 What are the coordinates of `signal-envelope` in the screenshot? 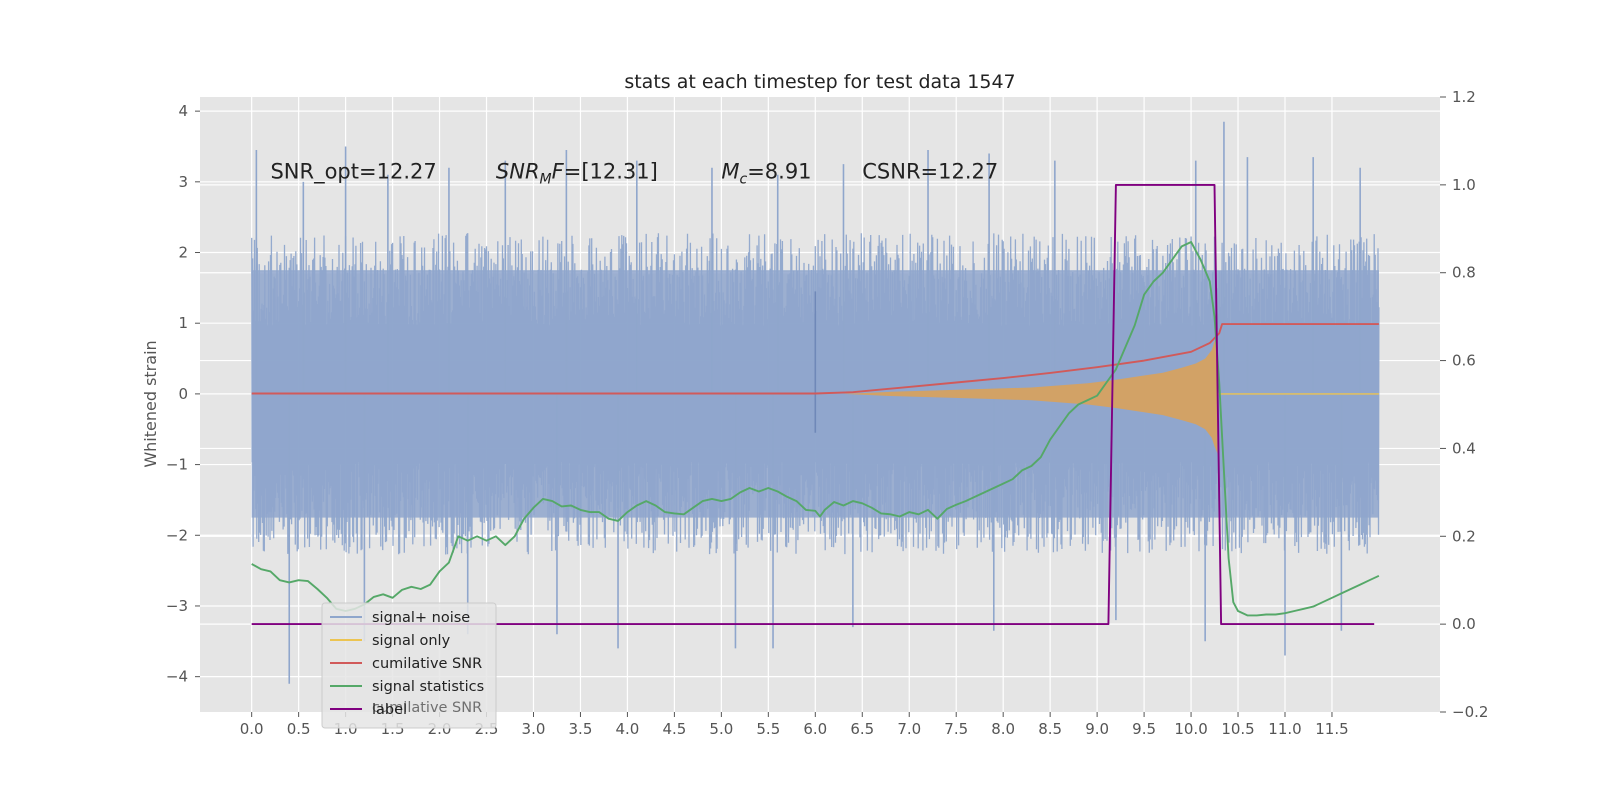 It's located at (1030, 394).